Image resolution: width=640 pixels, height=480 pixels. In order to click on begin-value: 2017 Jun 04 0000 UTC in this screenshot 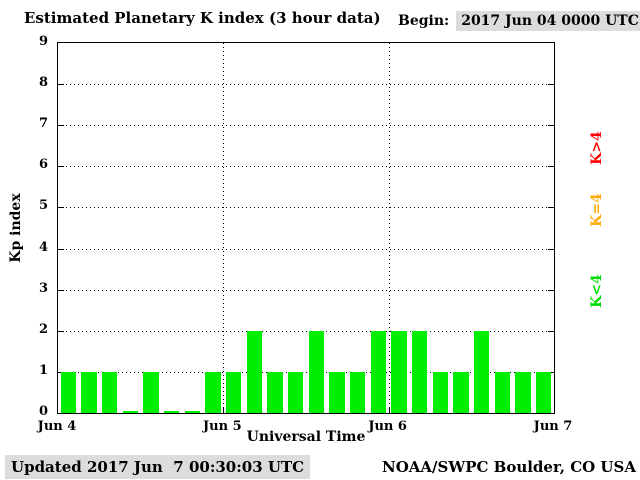, I will do `click(548, 21)`.